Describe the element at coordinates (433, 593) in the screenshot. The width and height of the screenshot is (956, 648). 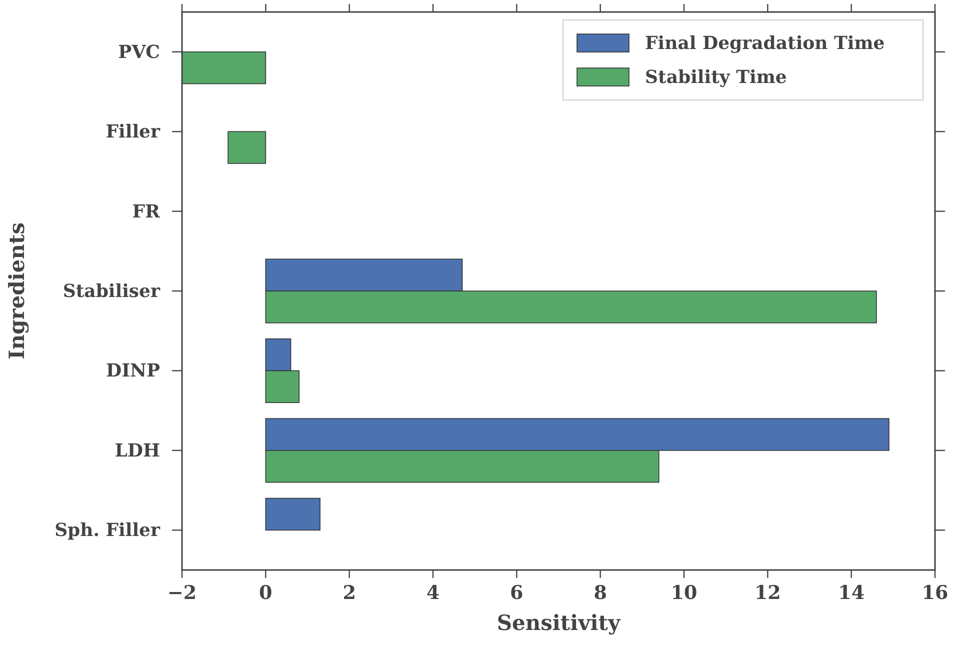
I see `x-tick-label: 4` at that location.